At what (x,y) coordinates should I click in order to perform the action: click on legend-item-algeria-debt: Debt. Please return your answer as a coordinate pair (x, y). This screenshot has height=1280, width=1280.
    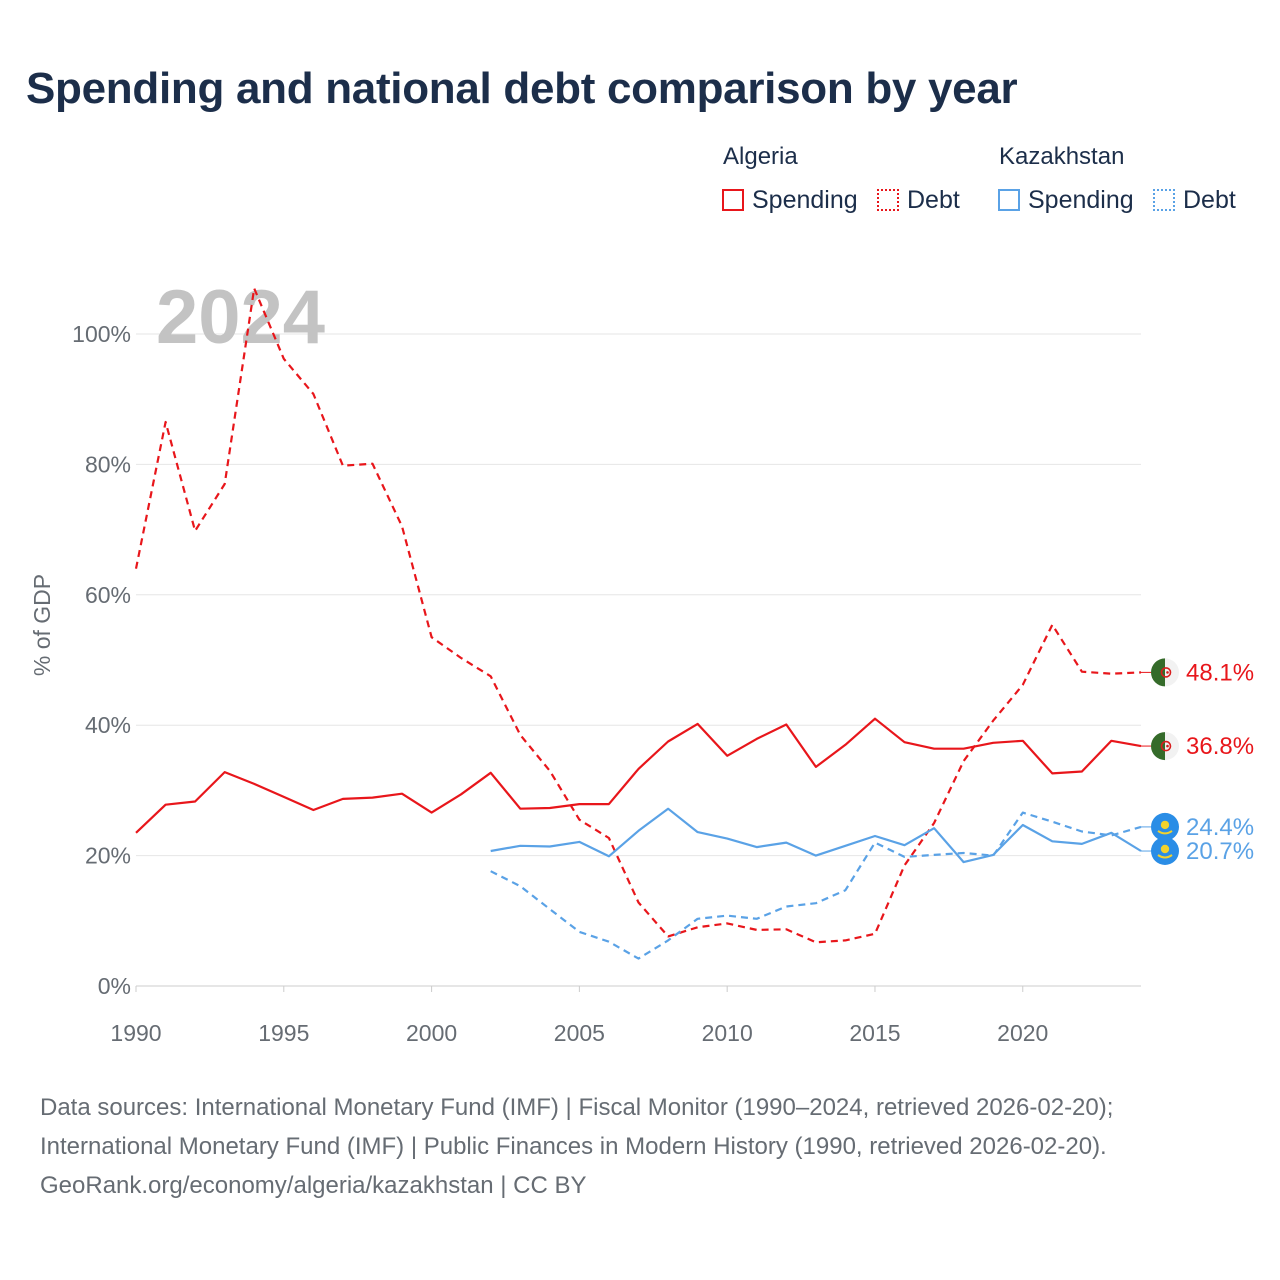
    Looking at the image, I should click on (918, 200).